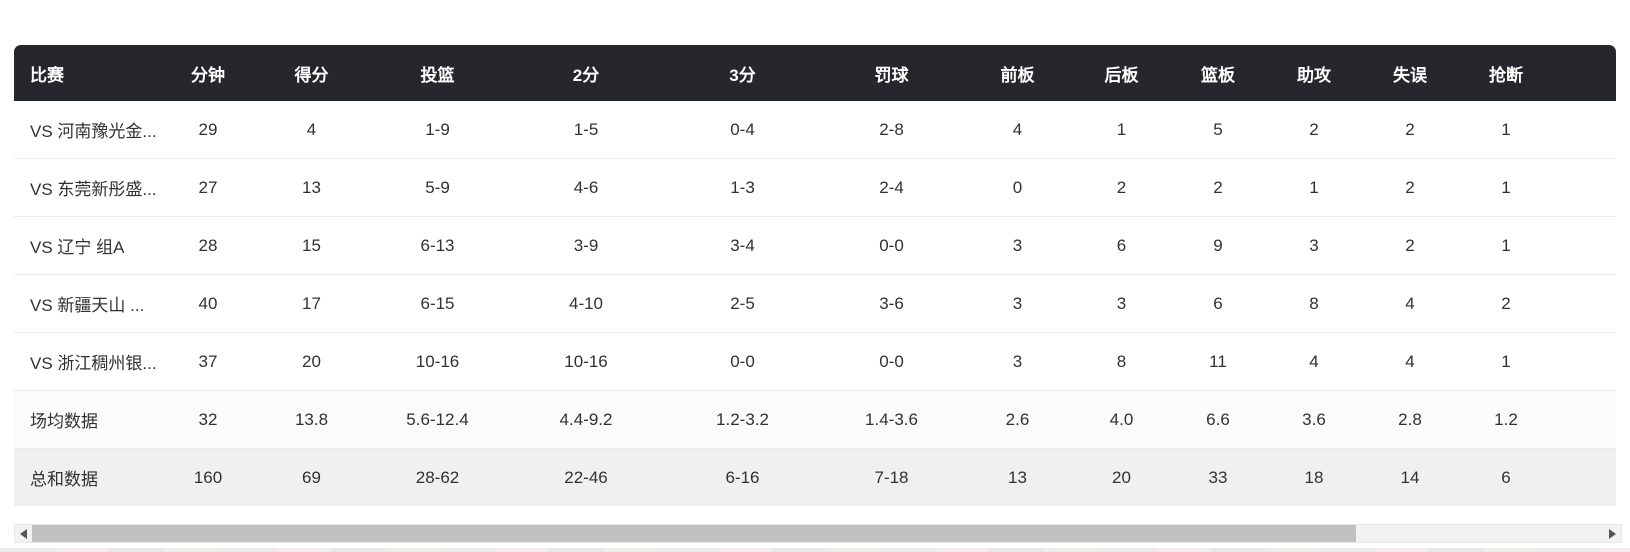 Image resolution: width=1630 pixels, height=552 pixels. Describe the element at coordinates (208, 361) in the screenshot. I see `table-cell: 37` at that location.